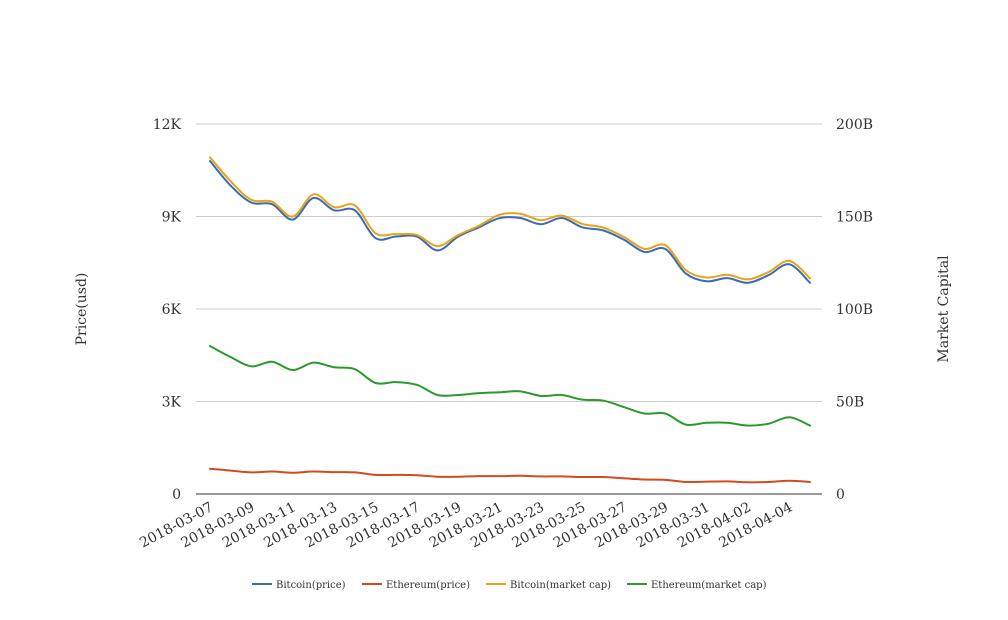 Image resolution: width=1008 pixels, height=620 pixels. Describe the element at coordinates (840, 495) in the screenshot. I see `y-right-tick-label: 0` at that location.